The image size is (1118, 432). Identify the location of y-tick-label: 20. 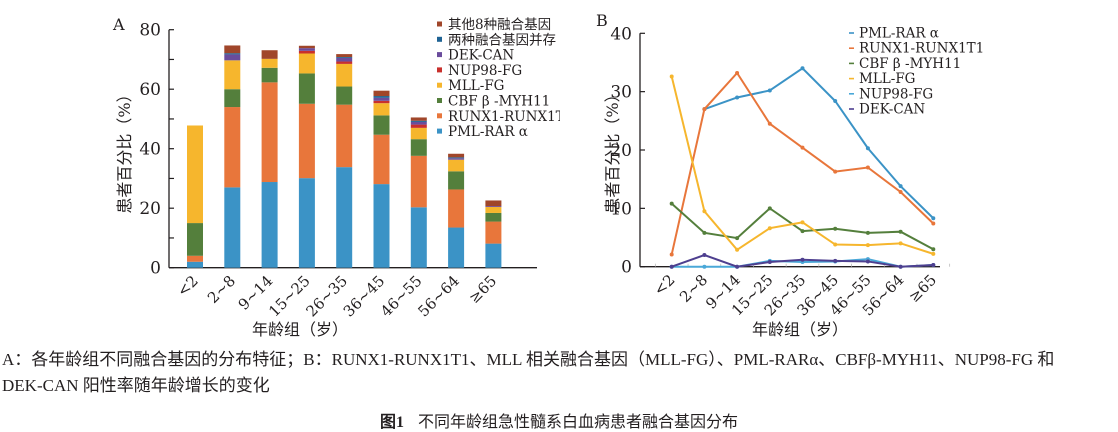
(621, 151).